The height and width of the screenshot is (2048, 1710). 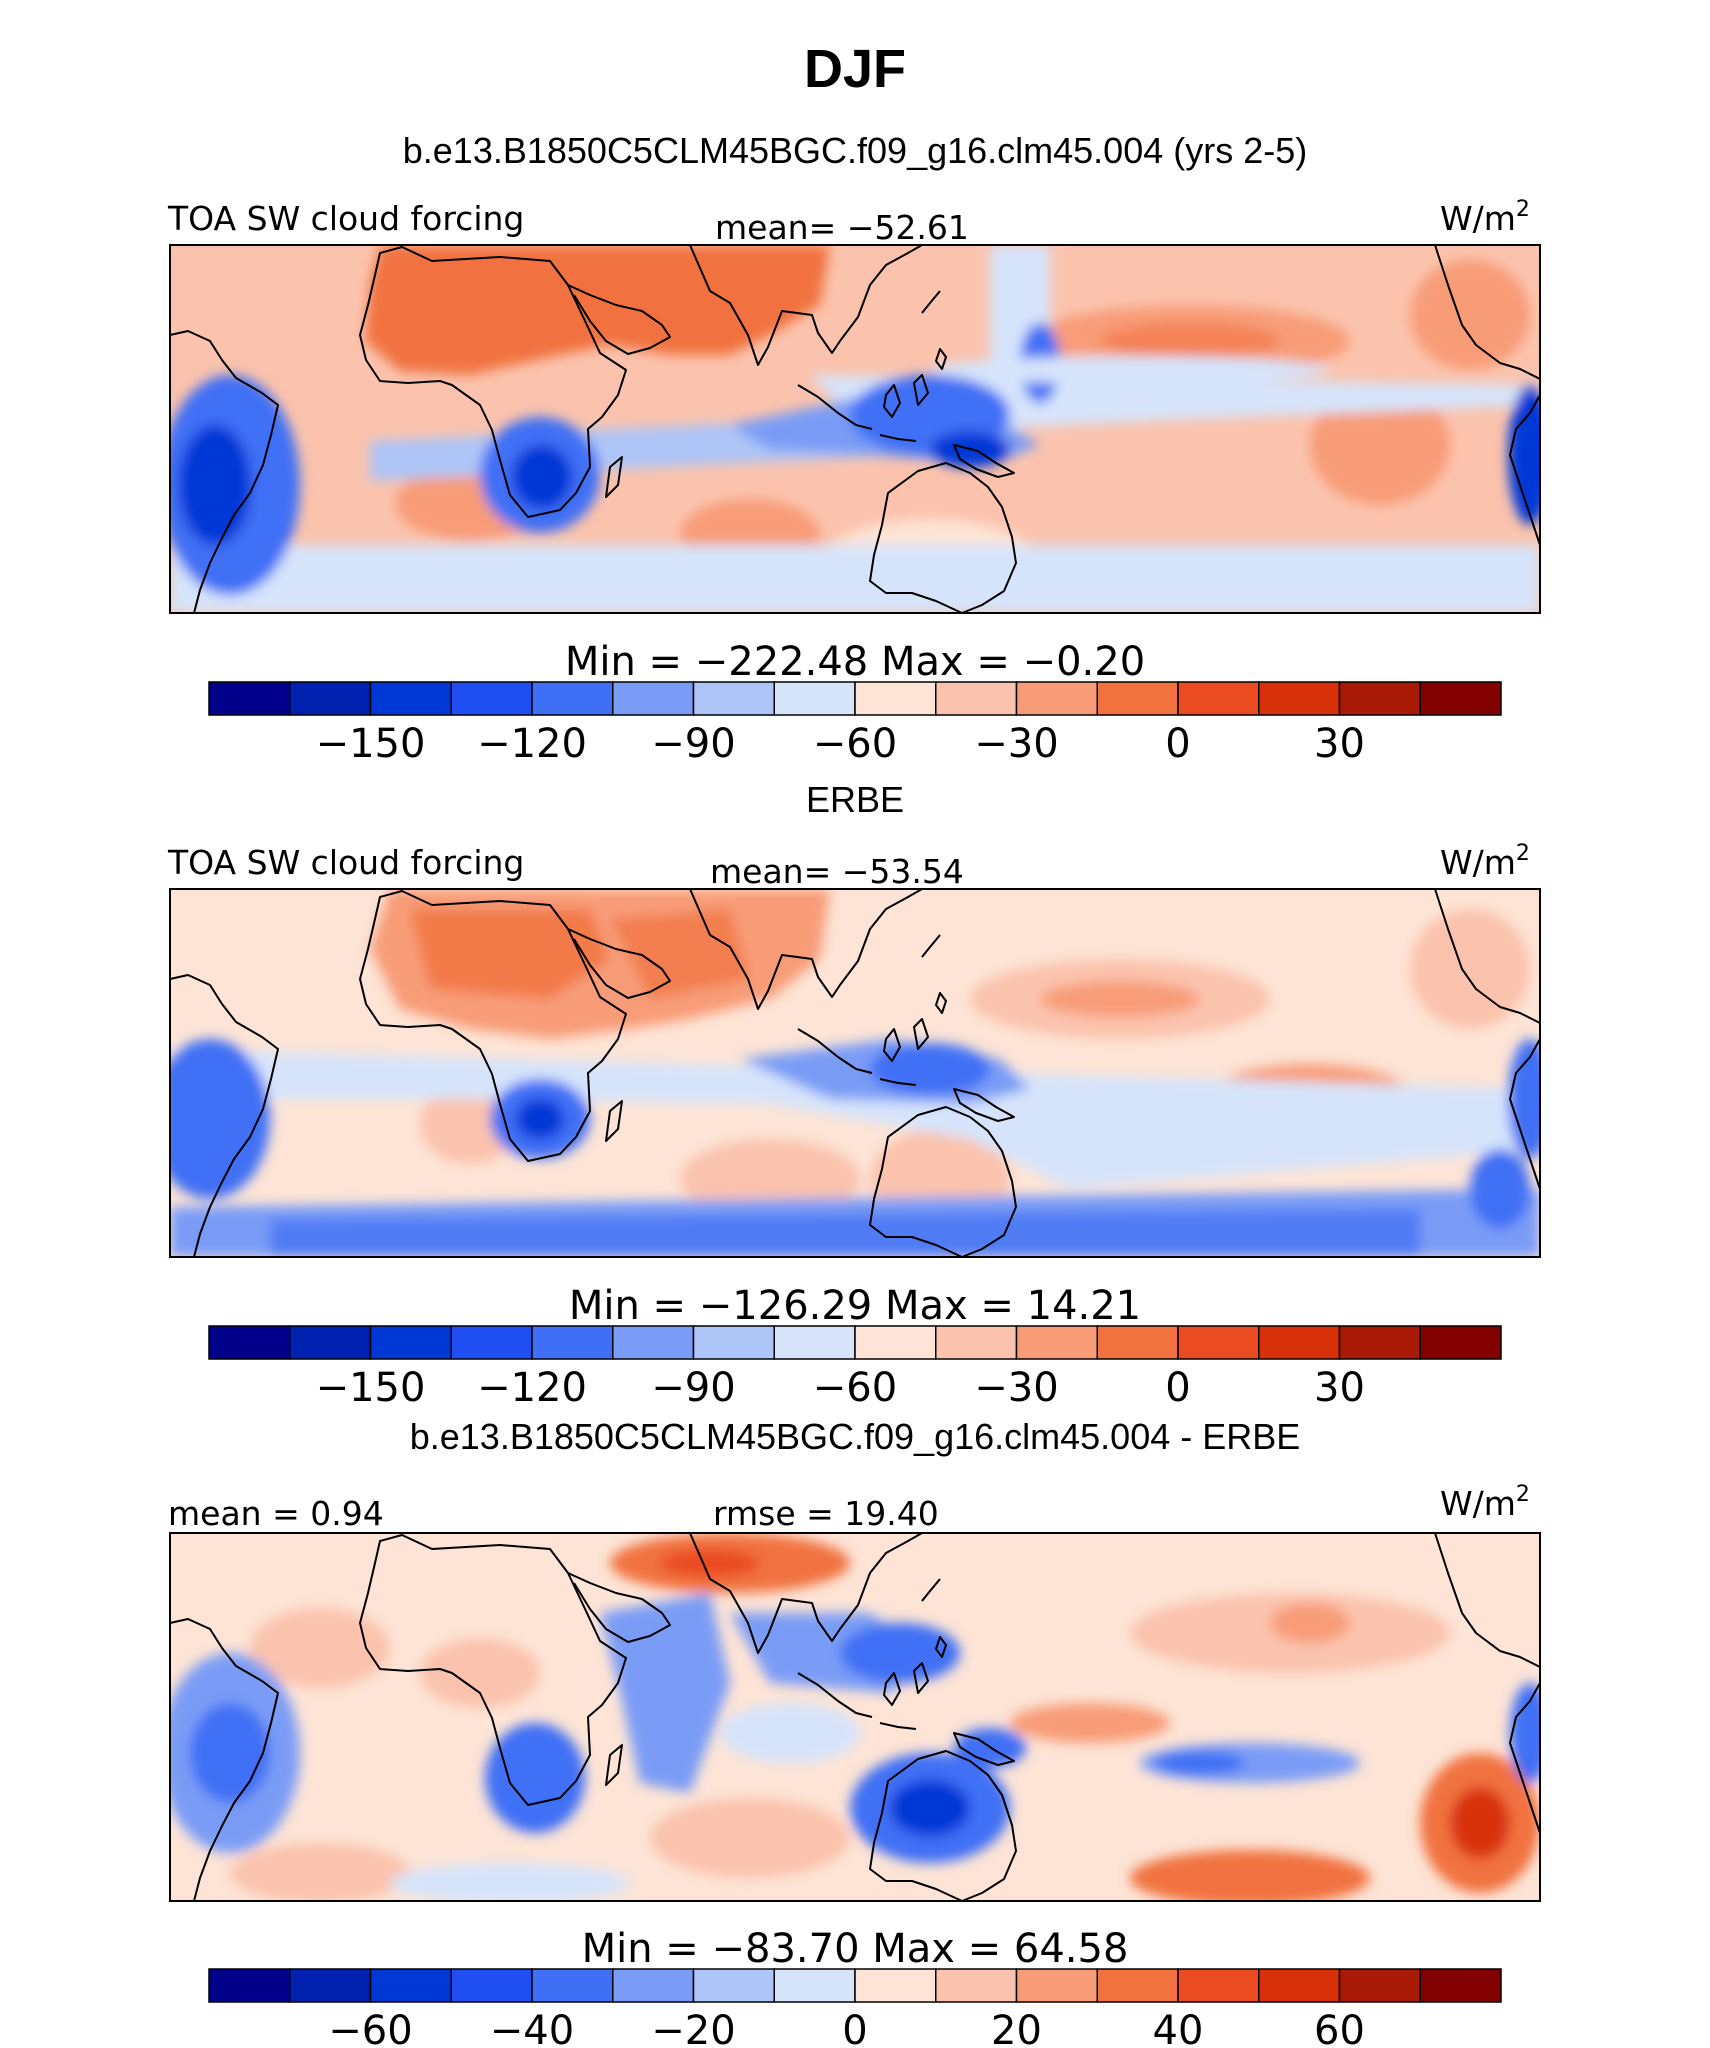 I want to click on colorbar-tick-label: −20, so click(x=693, y=2028).